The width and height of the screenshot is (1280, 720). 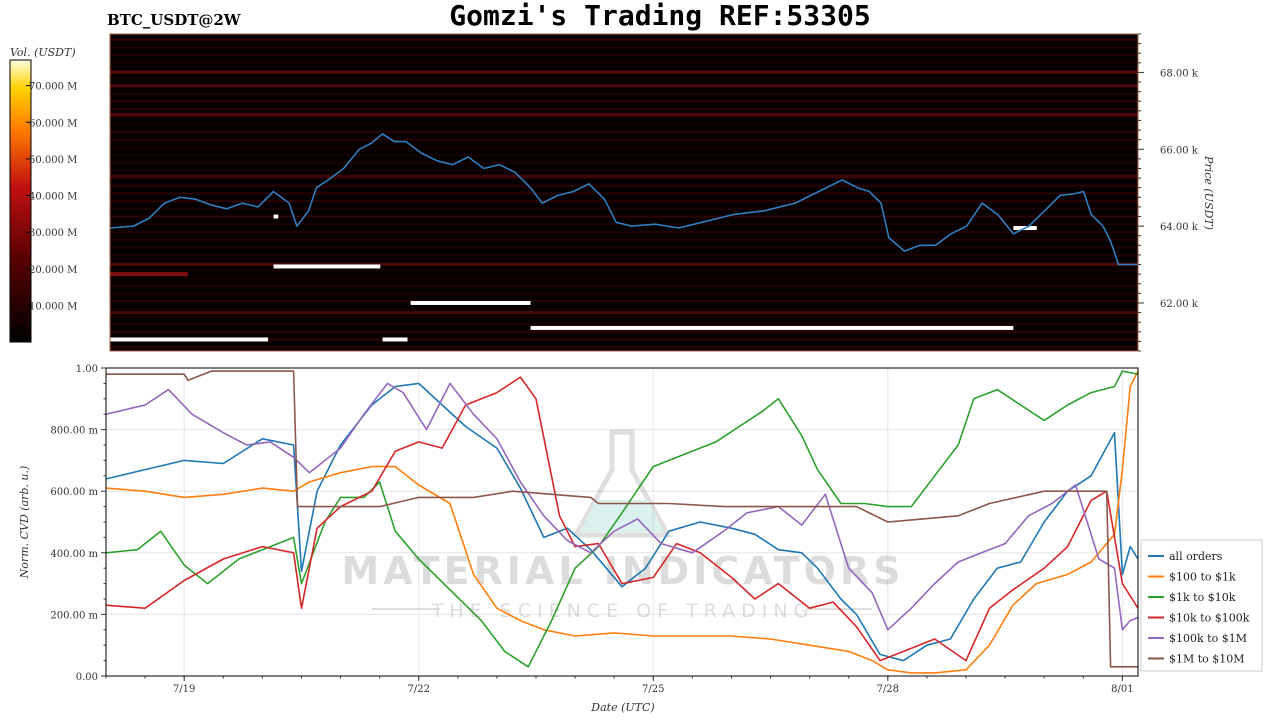 I want to click on x-axis-label: Date (UTC), so click(x=622, y=707).